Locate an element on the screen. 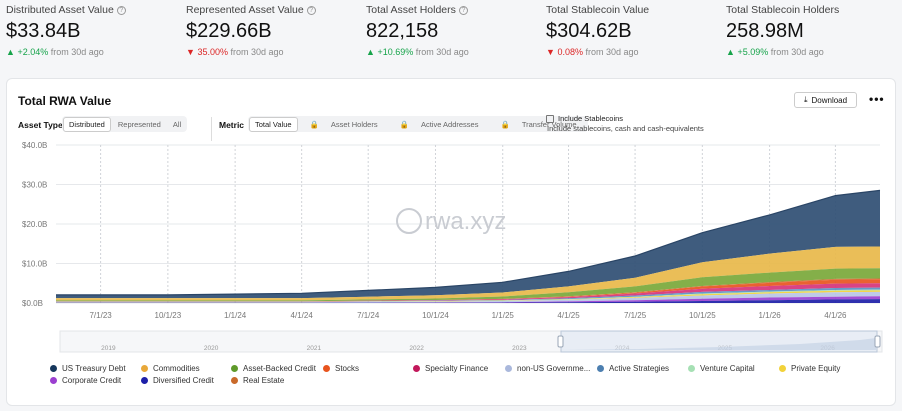 This screenshot has height=411, width=902. y-tick-label: $10.0B is located at coordinates (34, 264).